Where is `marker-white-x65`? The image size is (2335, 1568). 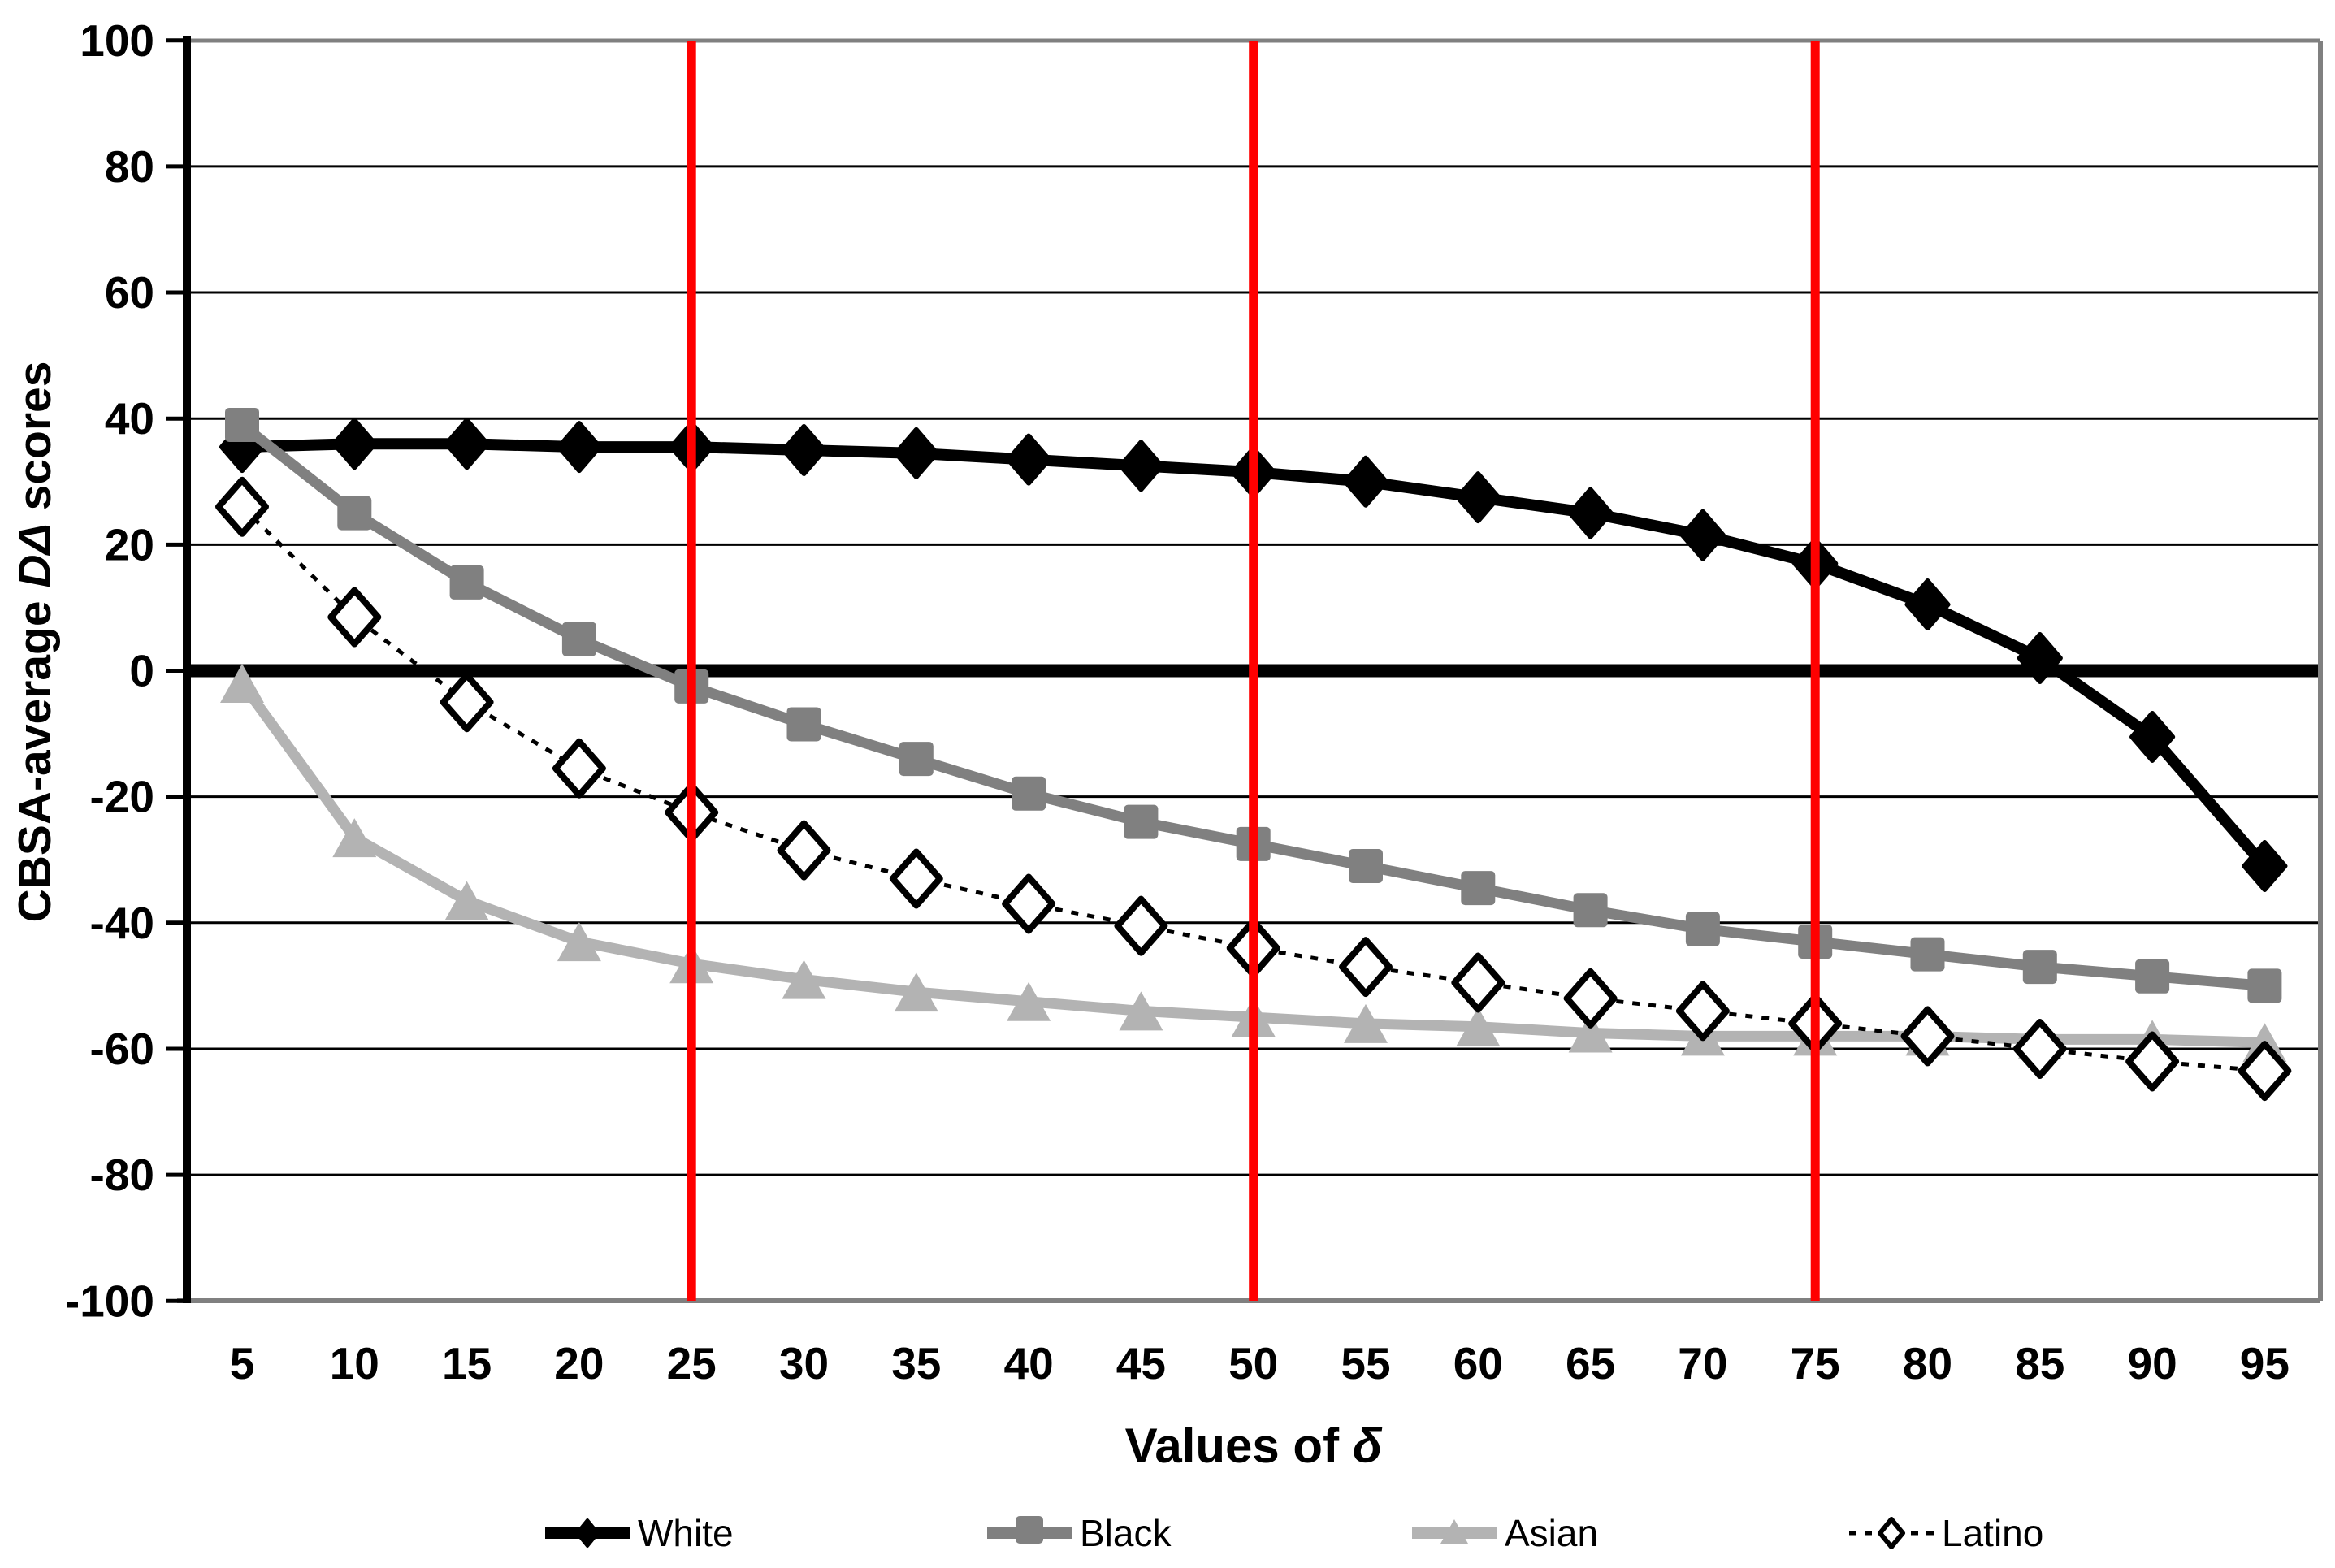
marker-white-x65 is located at coordinates (1590, 513).